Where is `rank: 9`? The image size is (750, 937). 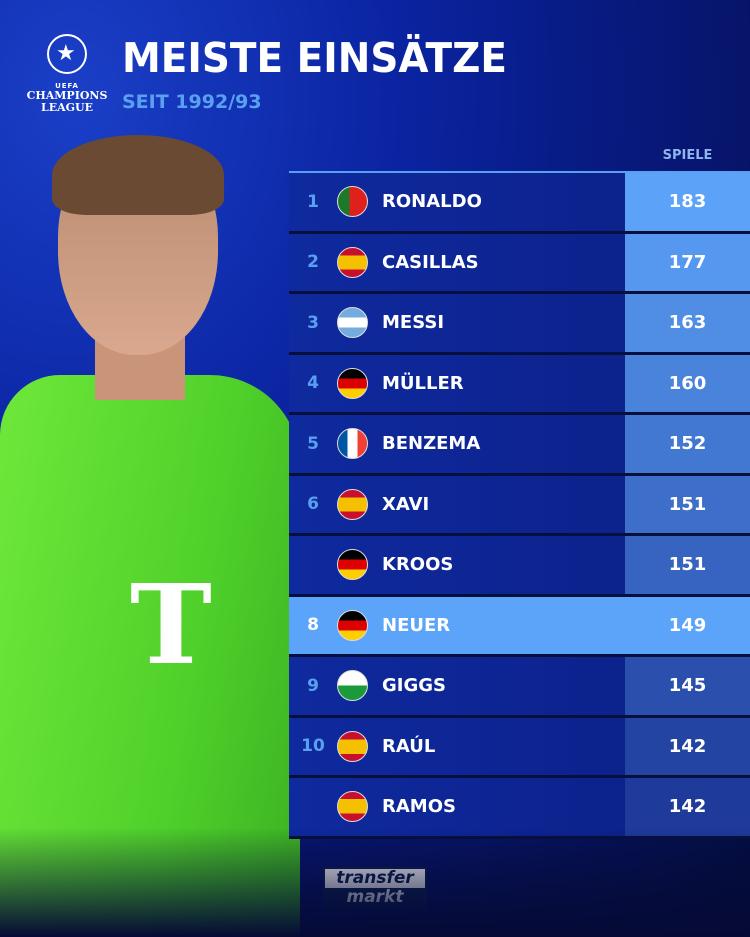
rank: 9 is located at coordinates (313, 685).